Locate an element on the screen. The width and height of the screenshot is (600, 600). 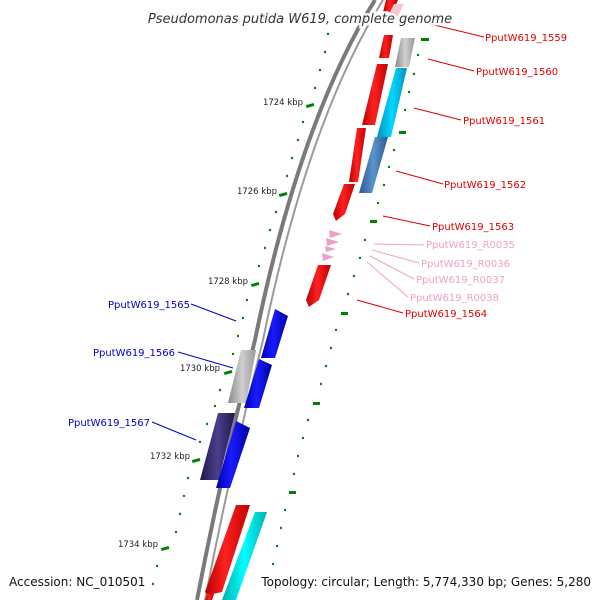
rna-r0036 is located at coordinates (332, 242).